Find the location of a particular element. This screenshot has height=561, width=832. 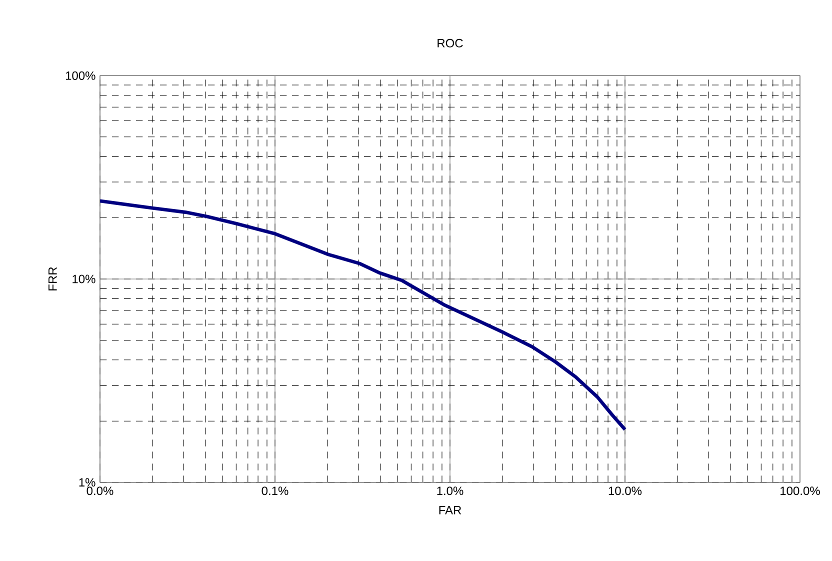

x-tick-label: 10.0% is located at coordinates (625, 491).